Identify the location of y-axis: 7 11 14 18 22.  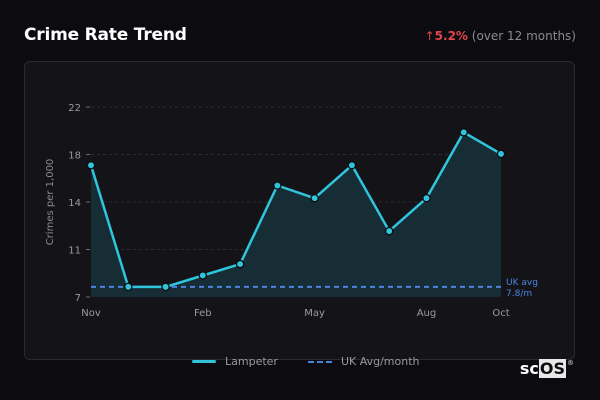
(79, 203).